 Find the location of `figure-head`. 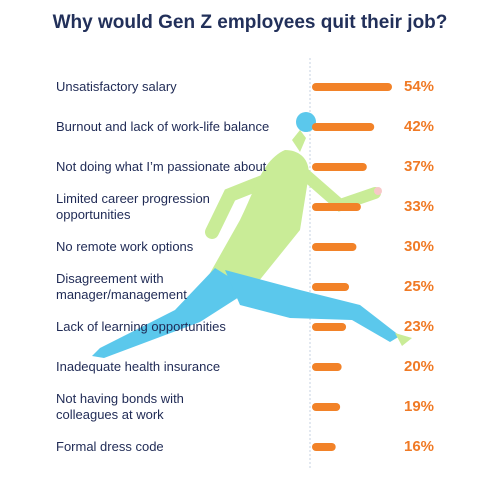

figure-head is located at coordinates (306, 122).